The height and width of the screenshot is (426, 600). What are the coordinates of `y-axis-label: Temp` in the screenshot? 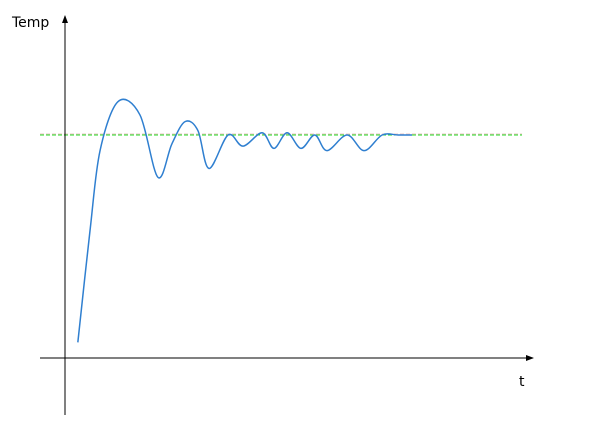 It's located at (30, 23).